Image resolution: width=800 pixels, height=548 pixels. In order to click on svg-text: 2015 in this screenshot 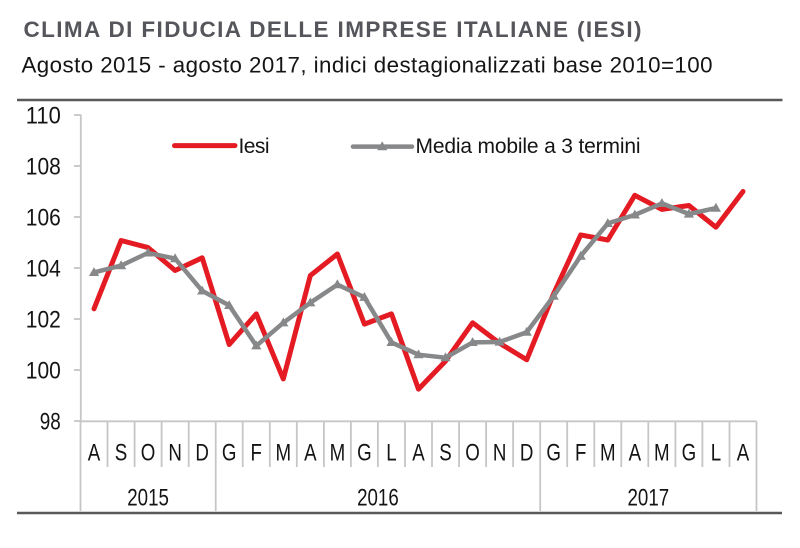, I will do `click(148, 497)`.